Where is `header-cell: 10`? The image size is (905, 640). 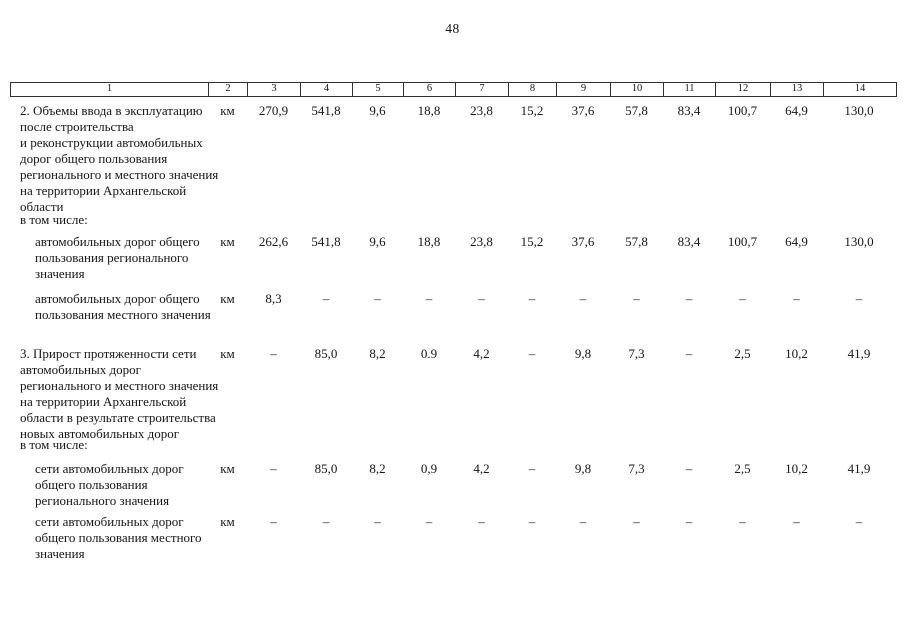
header-cell: 10 is located at coordinates (637, 89).